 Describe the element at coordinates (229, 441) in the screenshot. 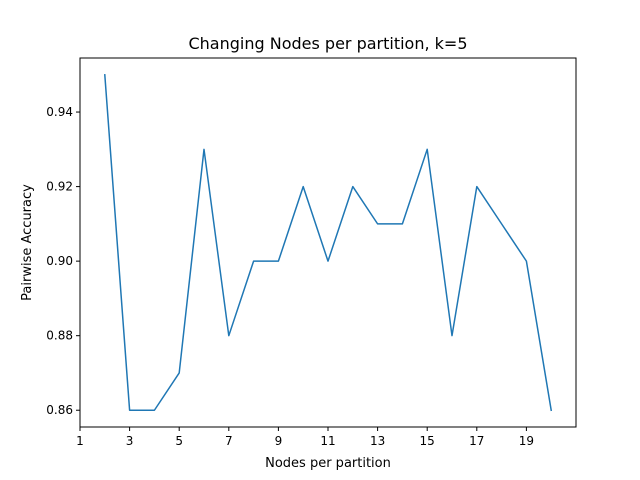

I see `x-tick-label: 7` at that location.